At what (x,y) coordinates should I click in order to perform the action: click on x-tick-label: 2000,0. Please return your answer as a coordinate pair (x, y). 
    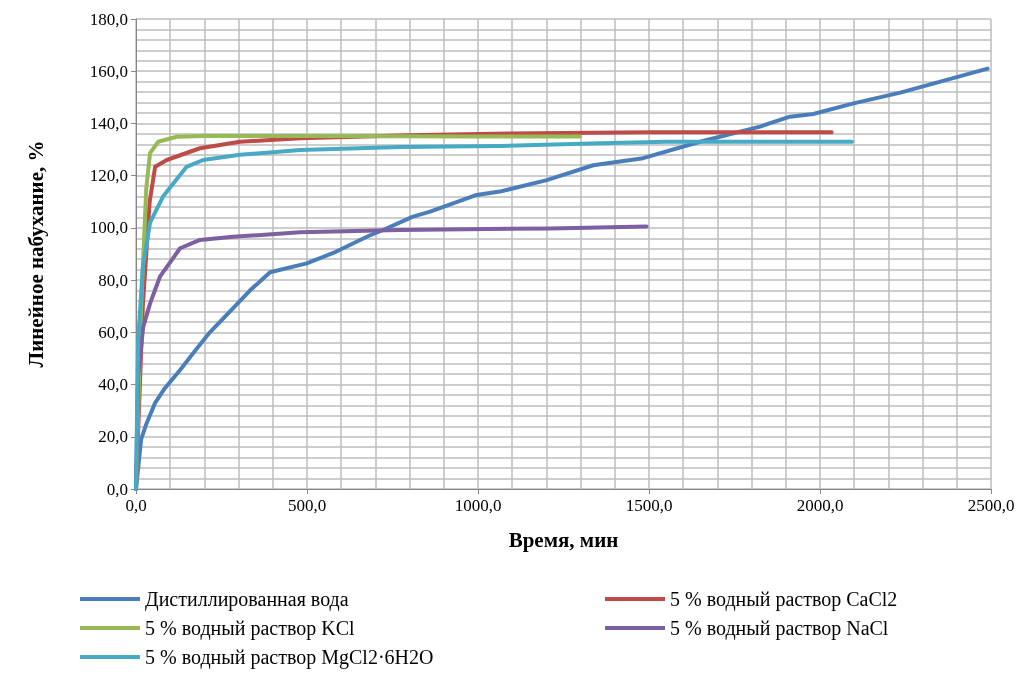
    Looking at the image, I should click on (820, 505).